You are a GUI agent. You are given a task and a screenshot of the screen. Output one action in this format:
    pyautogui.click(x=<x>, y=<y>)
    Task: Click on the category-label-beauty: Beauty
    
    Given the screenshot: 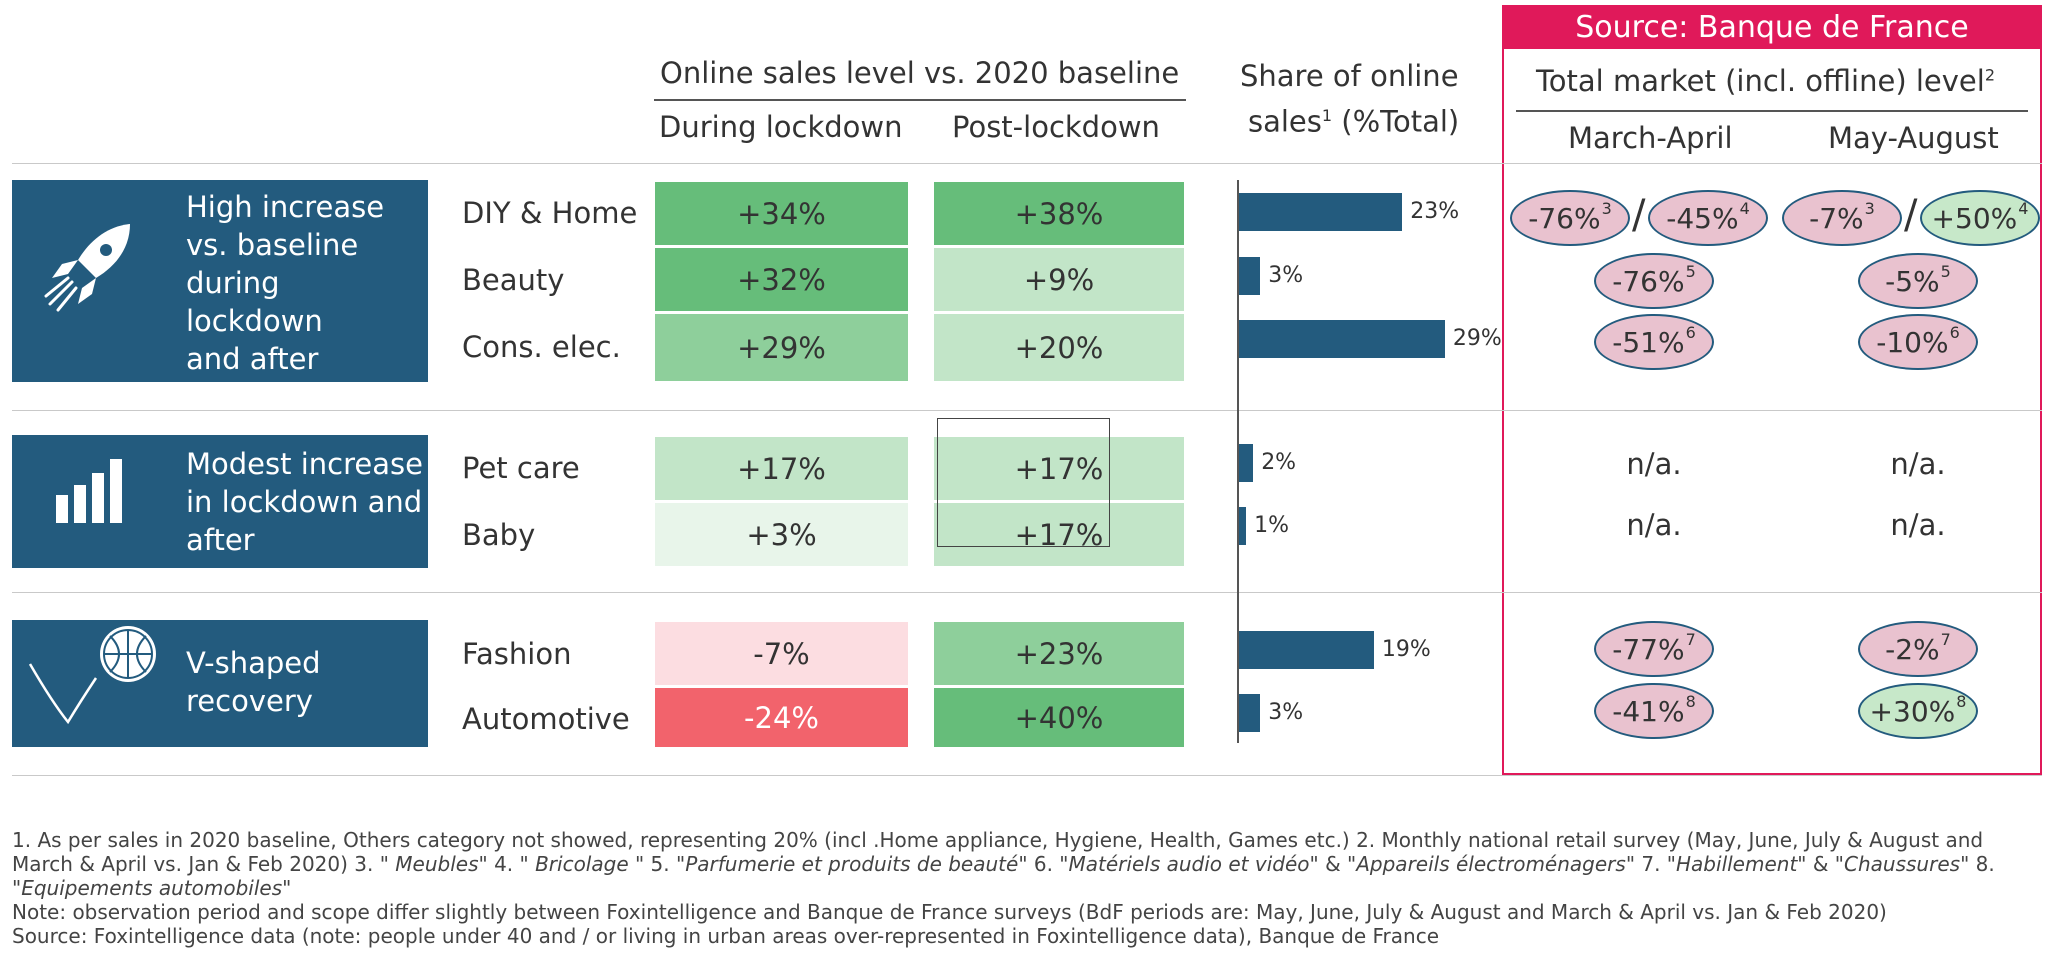 What is the action you would take?
    pyautogui.click(x=513, y=280)
    